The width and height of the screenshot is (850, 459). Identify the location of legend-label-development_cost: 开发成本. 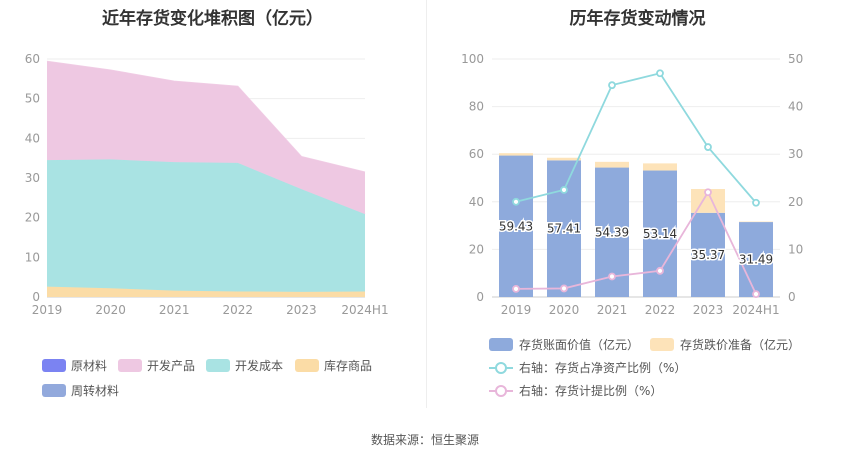
(259, 365).